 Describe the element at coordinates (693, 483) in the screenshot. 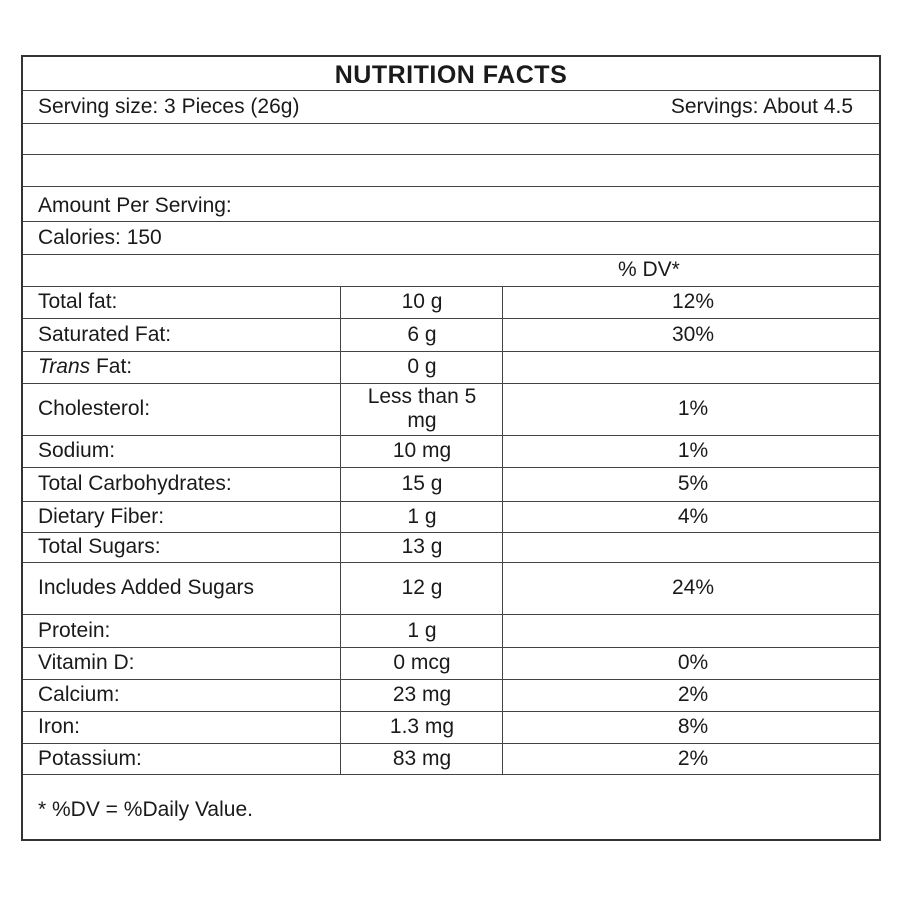

I see `nutrient-dv: 5%` at that location.